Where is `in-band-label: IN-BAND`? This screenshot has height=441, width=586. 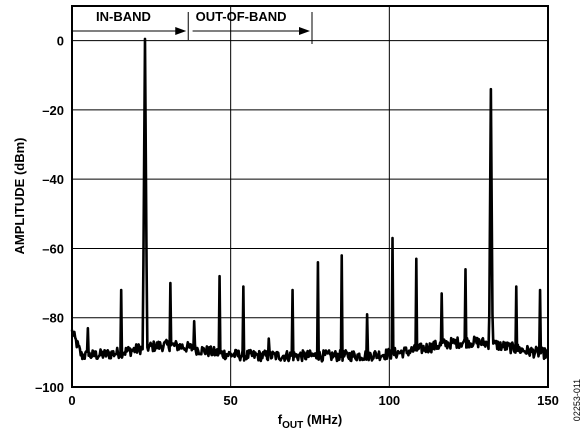 in-band-label: IN-BAND is located at coordinates (123, 16).